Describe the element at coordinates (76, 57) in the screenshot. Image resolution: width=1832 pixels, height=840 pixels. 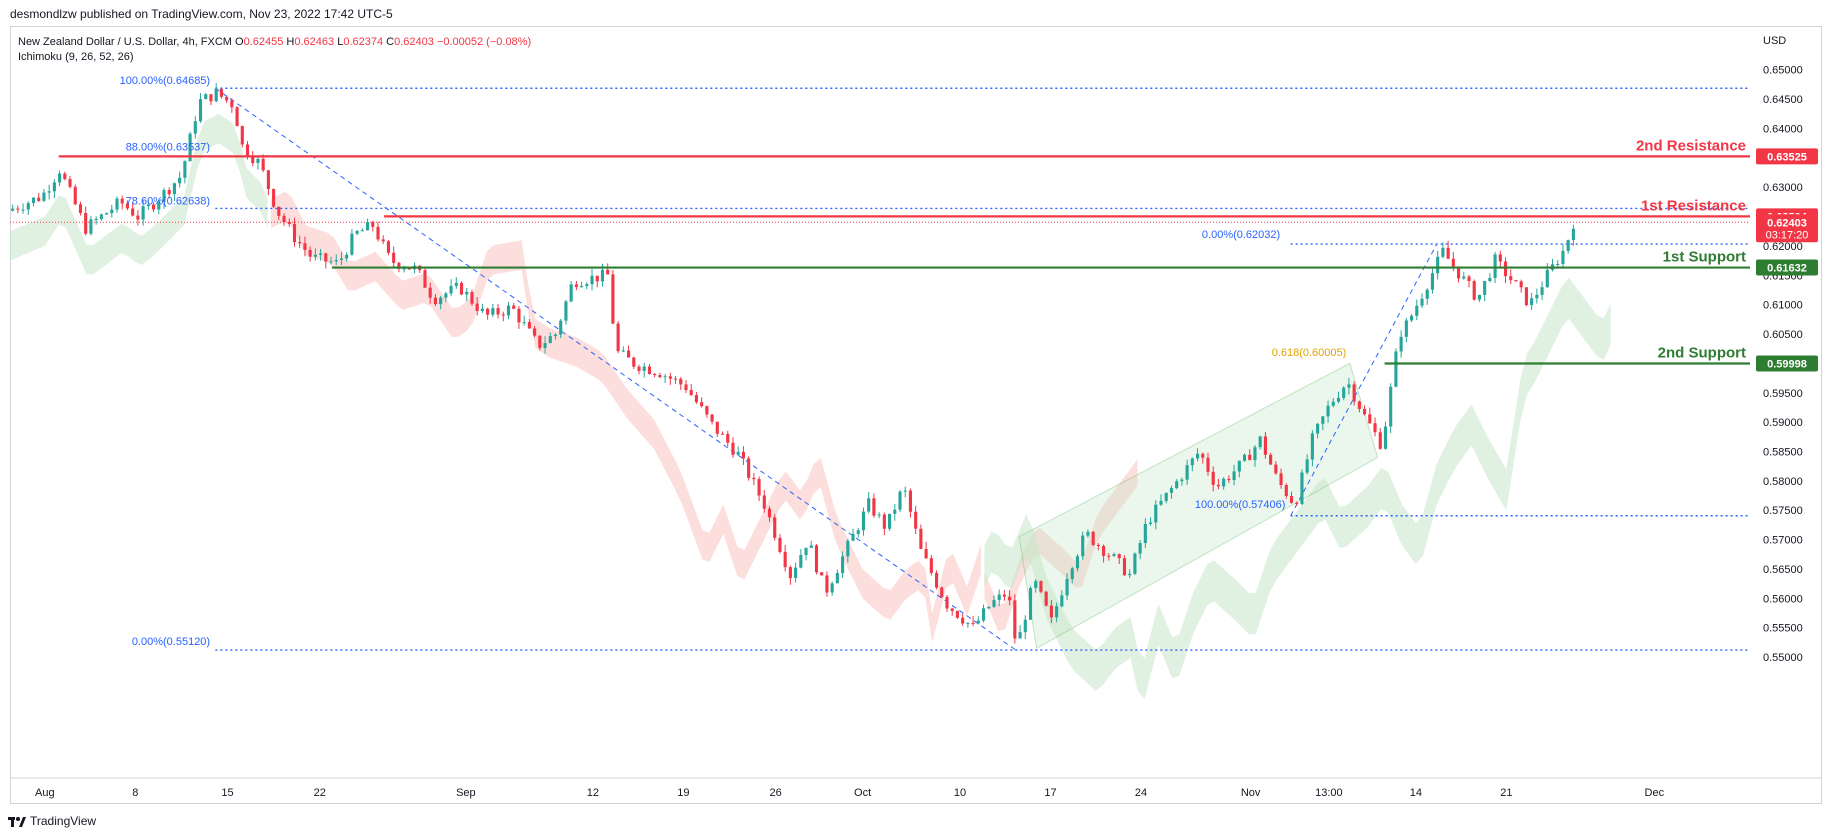
I see `indicator-legend: Ichimoku (9, 26, 52, 26)` at that location.